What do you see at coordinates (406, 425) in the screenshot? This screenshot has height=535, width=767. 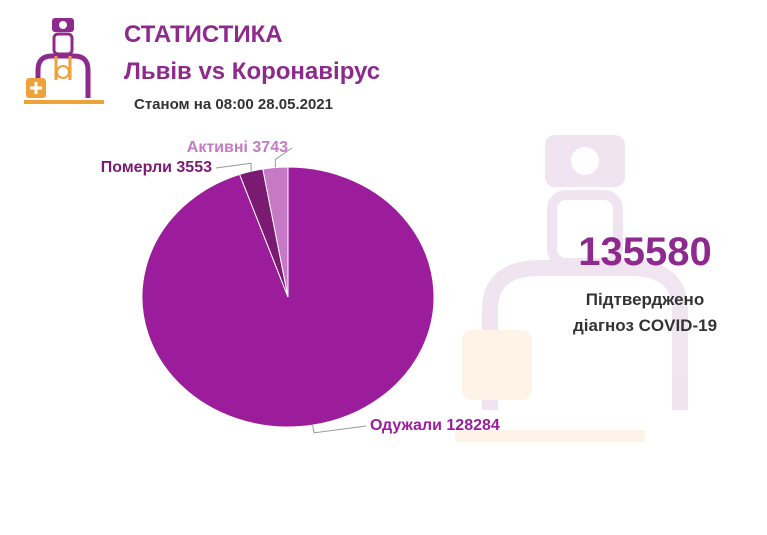 I see `label-category: Одужали` at bounding box center [406, 425].